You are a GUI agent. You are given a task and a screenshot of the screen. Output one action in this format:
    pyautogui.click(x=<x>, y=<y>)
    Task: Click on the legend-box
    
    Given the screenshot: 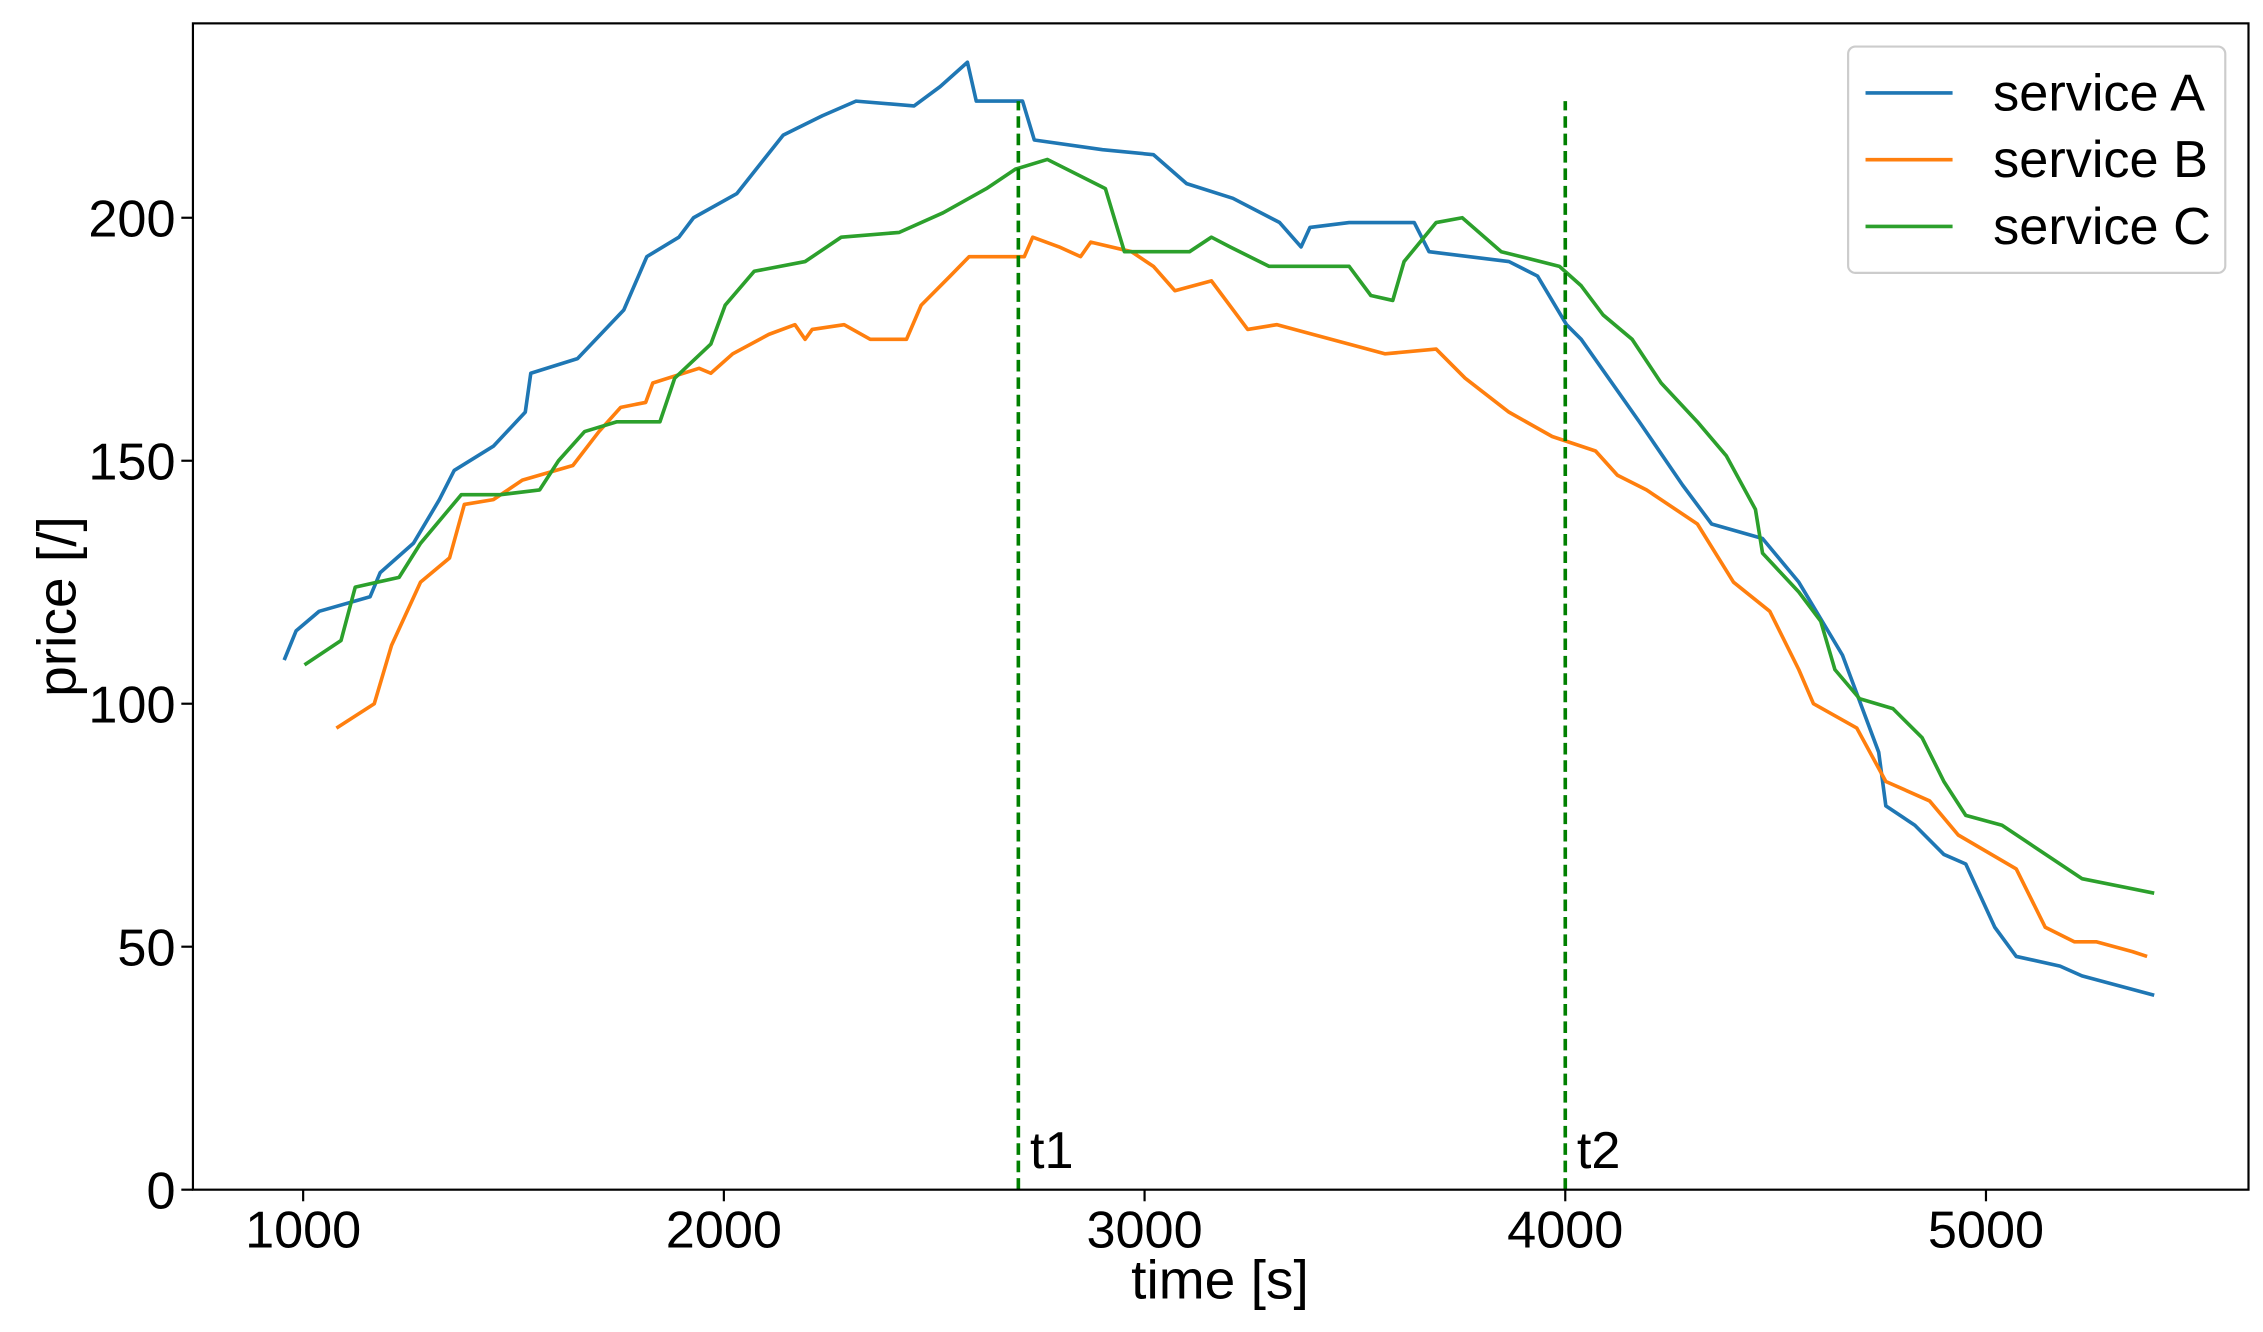 What is the action you would take?
    pyautogui.click(x=2037, y=159)
    